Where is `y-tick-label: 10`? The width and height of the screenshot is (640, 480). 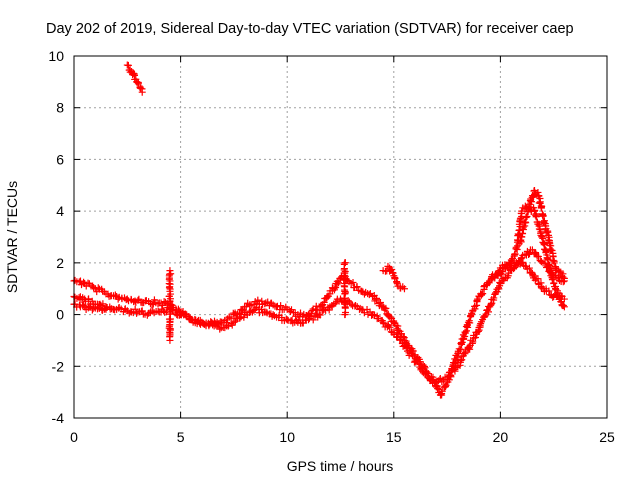
y-tick-label: 10 is located at coordinates (56, 56).